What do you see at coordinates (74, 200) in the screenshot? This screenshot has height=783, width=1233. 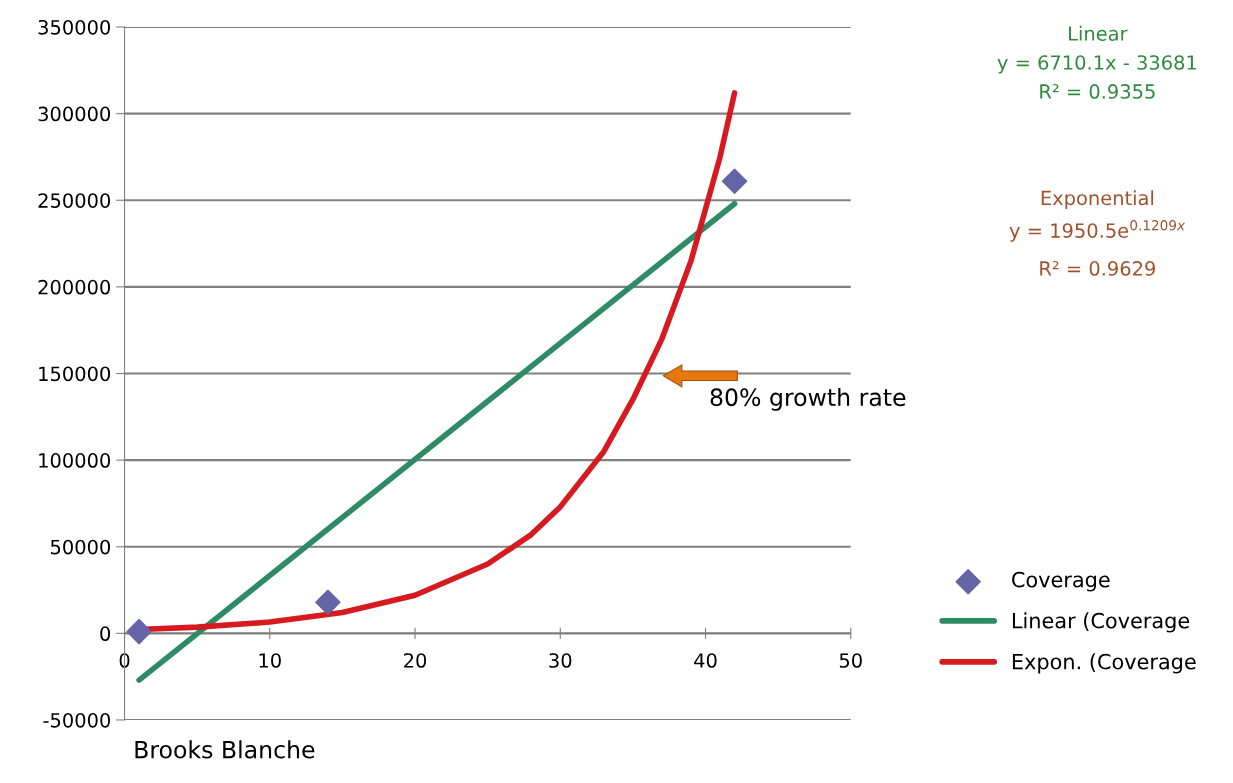 I see `y-tick-label: 250000` at bounding box center [74, 200].